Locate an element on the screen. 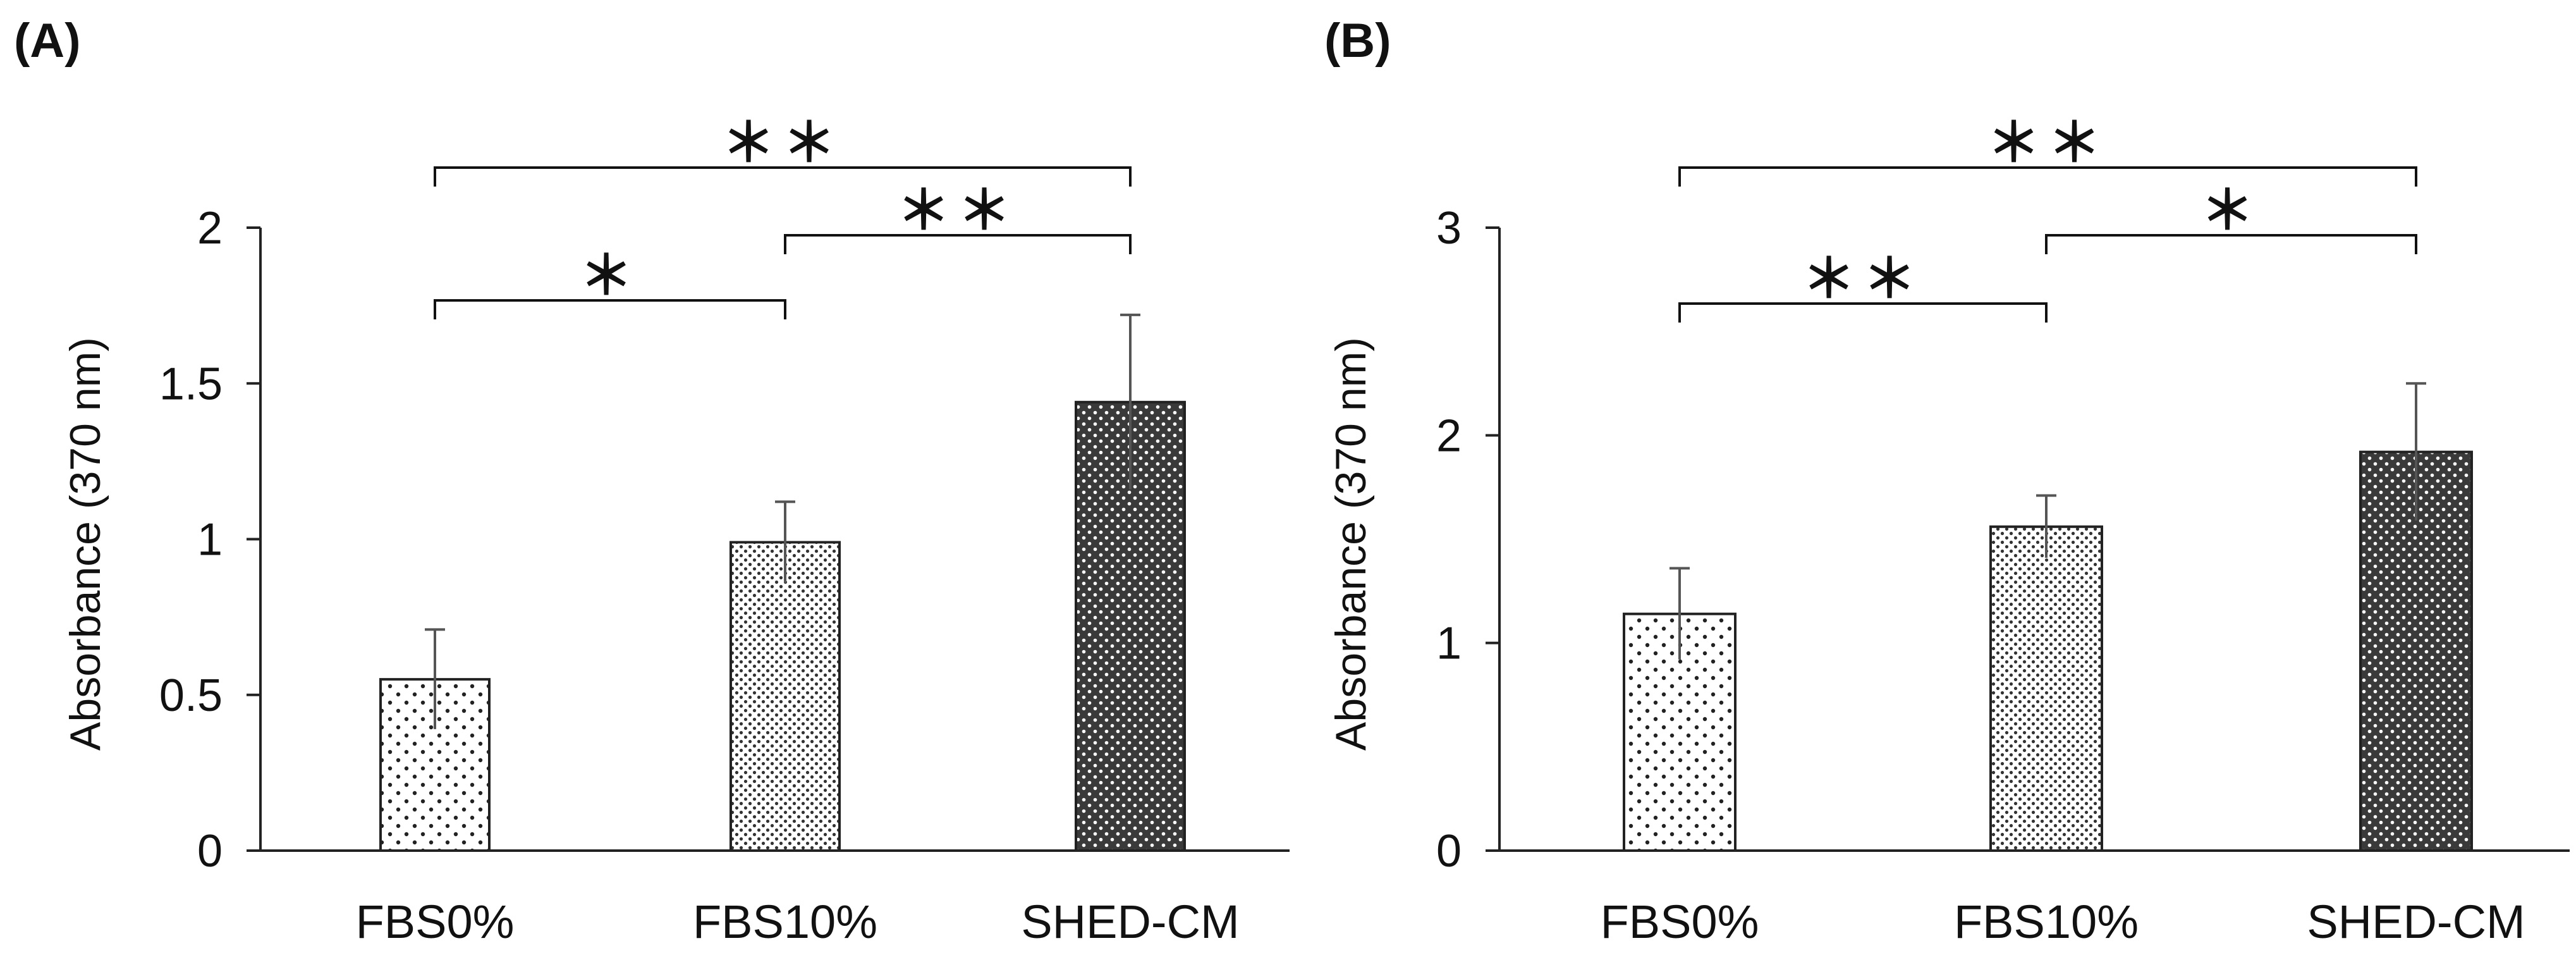 This screenshot has height=967, width=2576. y-tick-label: 0.5 is located at coordinates (191, 696).